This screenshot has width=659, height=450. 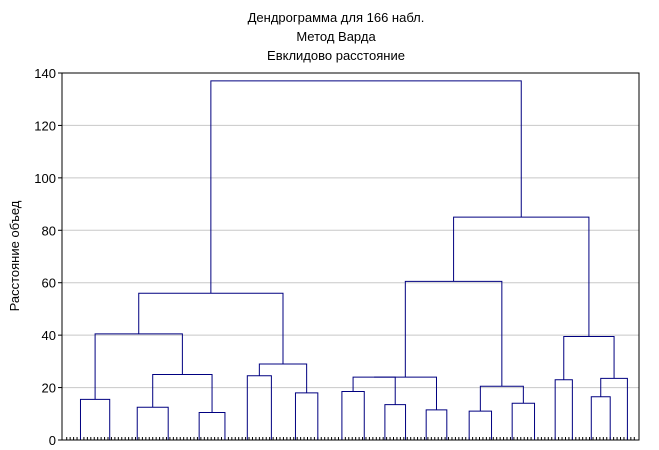 What do you see at coordinates (152, 423) in the screenshot?
I see `dendrogram-merge-c2` at bounding box center [152, 423].